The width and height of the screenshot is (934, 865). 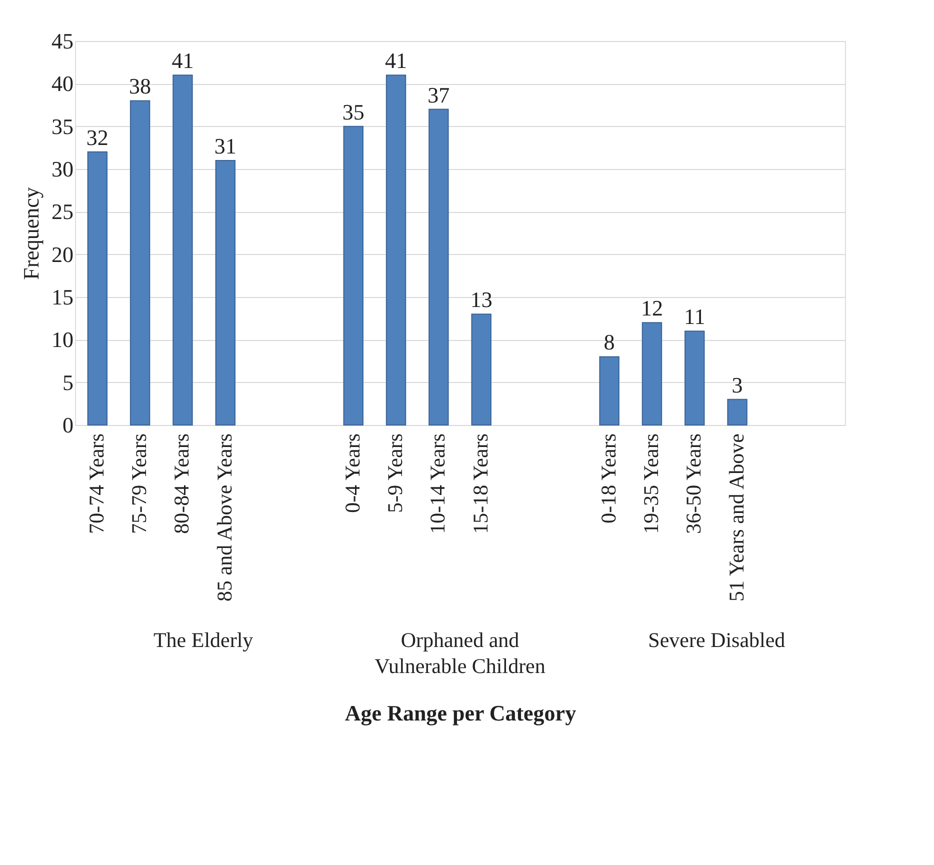 I want to click on x-tick-label: 15-18 Years, so click(x=480, y=484).